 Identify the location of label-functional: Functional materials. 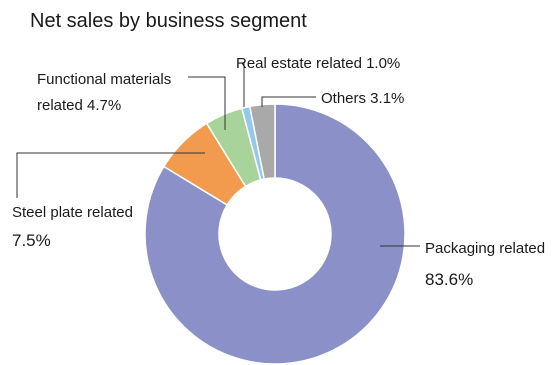
(104, 79).